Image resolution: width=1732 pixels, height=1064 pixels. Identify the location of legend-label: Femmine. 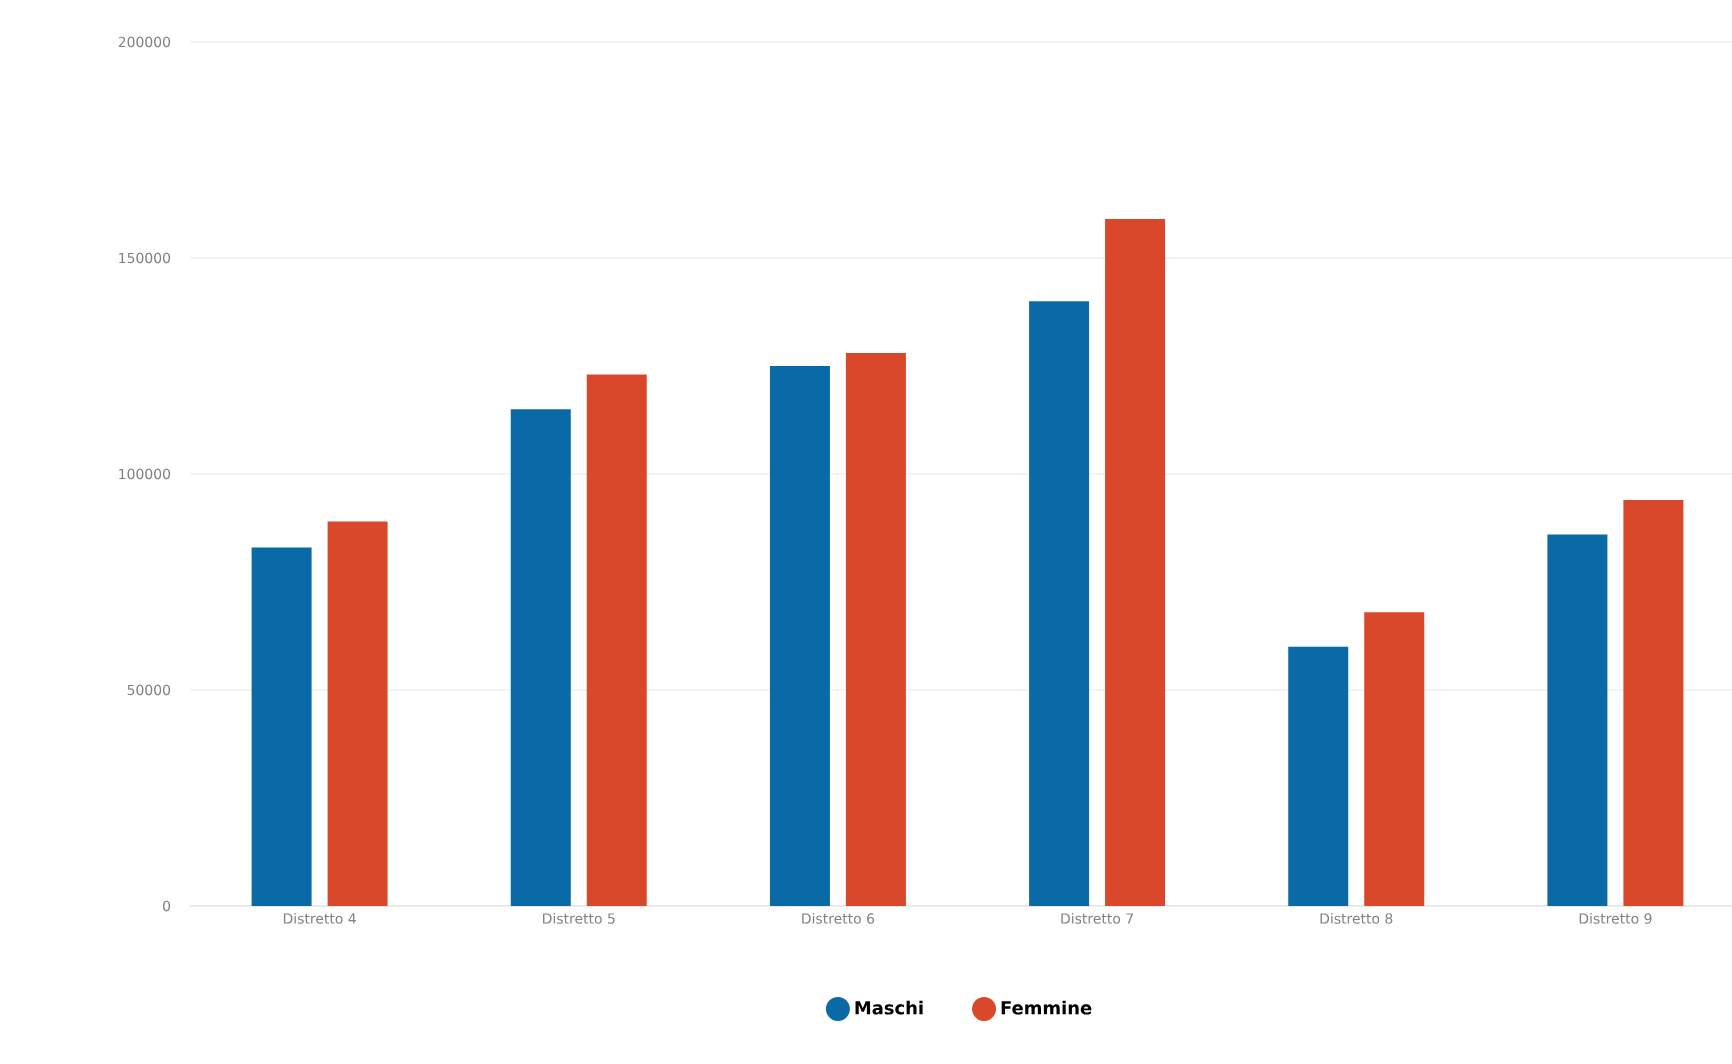
(1046, 1007).